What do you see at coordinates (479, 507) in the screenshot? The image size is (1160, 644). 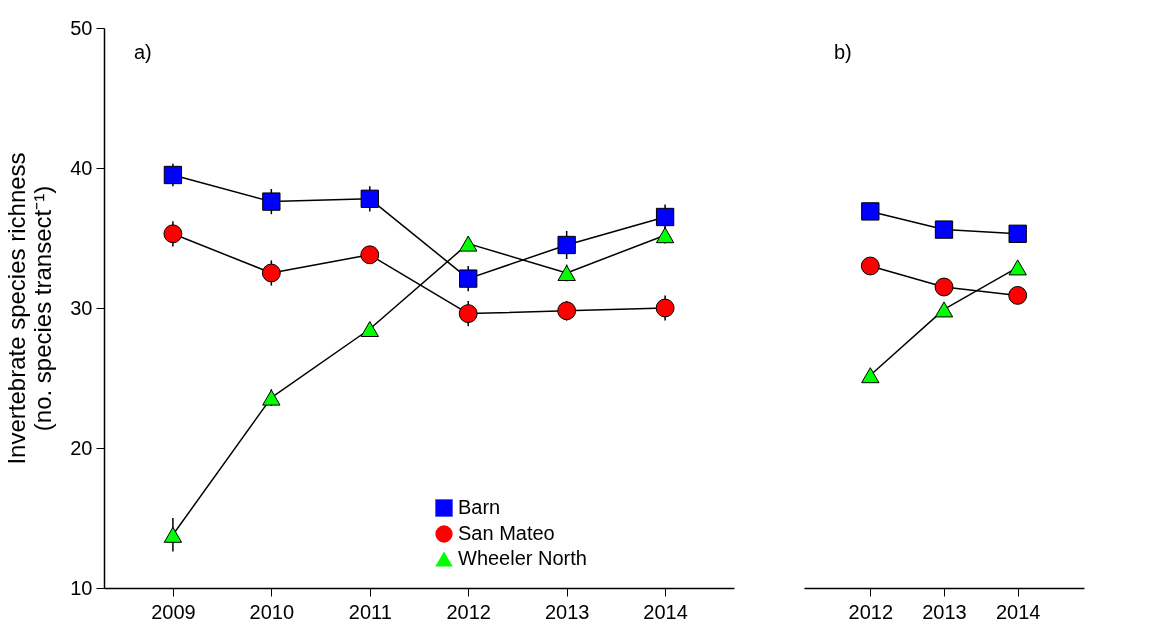 I see `legend-label: Barn` at bounding box center [479, 507].